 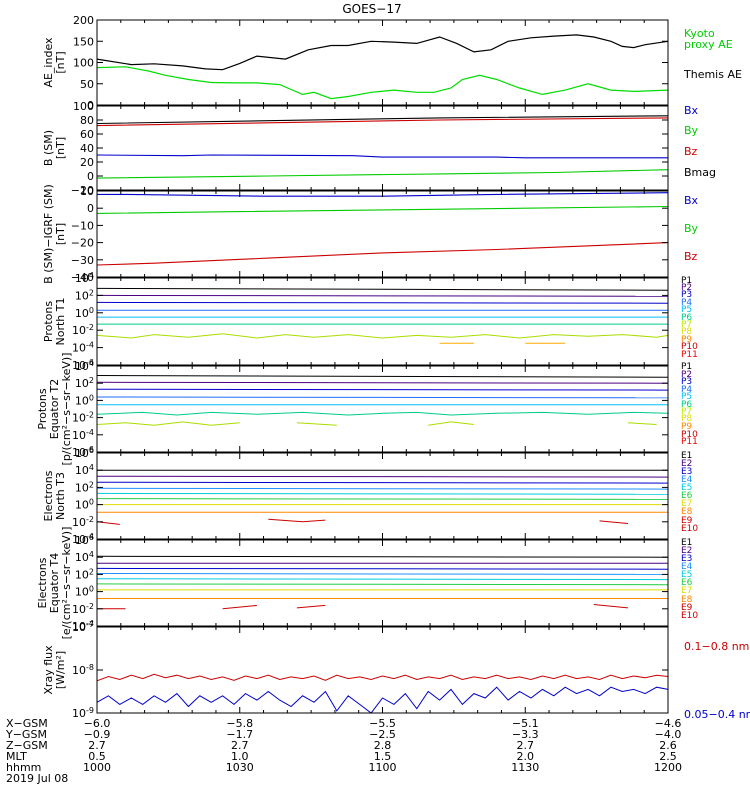 I want to click on y-axis-label: Protons, so click(x=48, y=321).